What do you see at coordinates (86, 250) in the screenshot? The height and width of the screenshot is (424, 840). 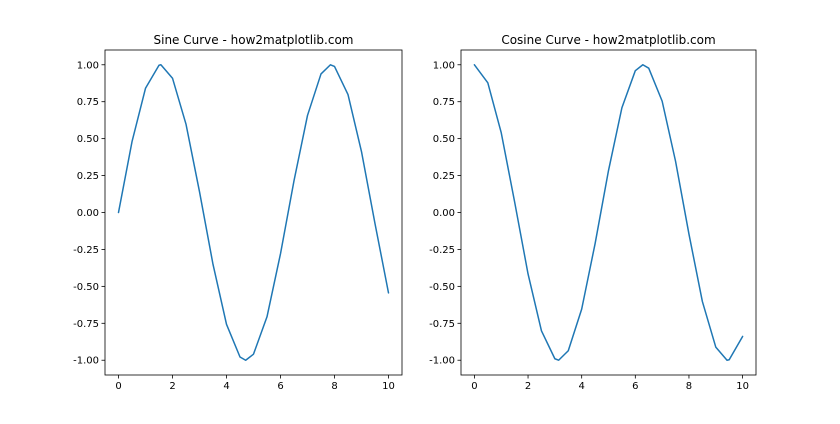 I see `chart-1-ytick-label: -0.25` at bounding box center [86, 250].